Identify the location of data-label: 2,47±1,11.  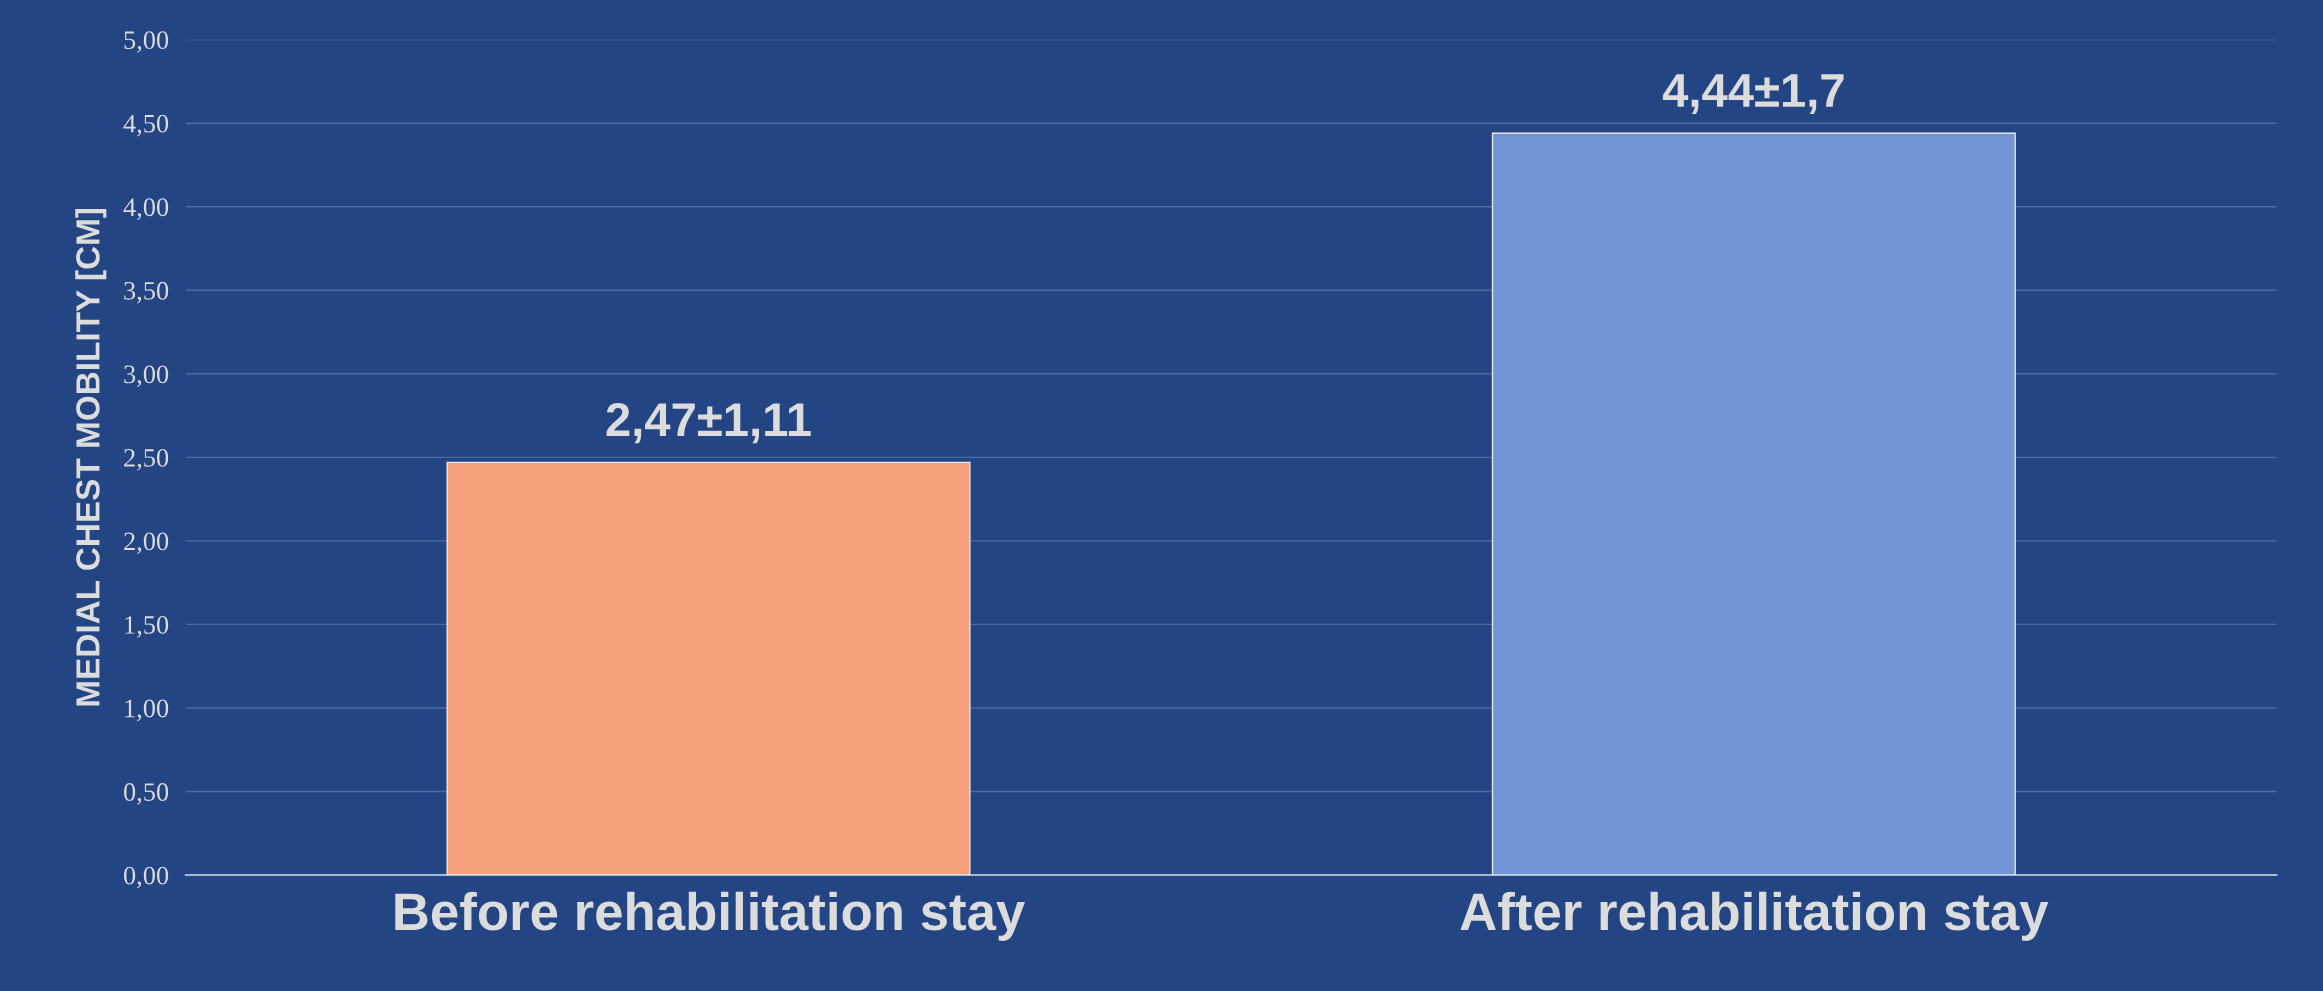
(708, 423).